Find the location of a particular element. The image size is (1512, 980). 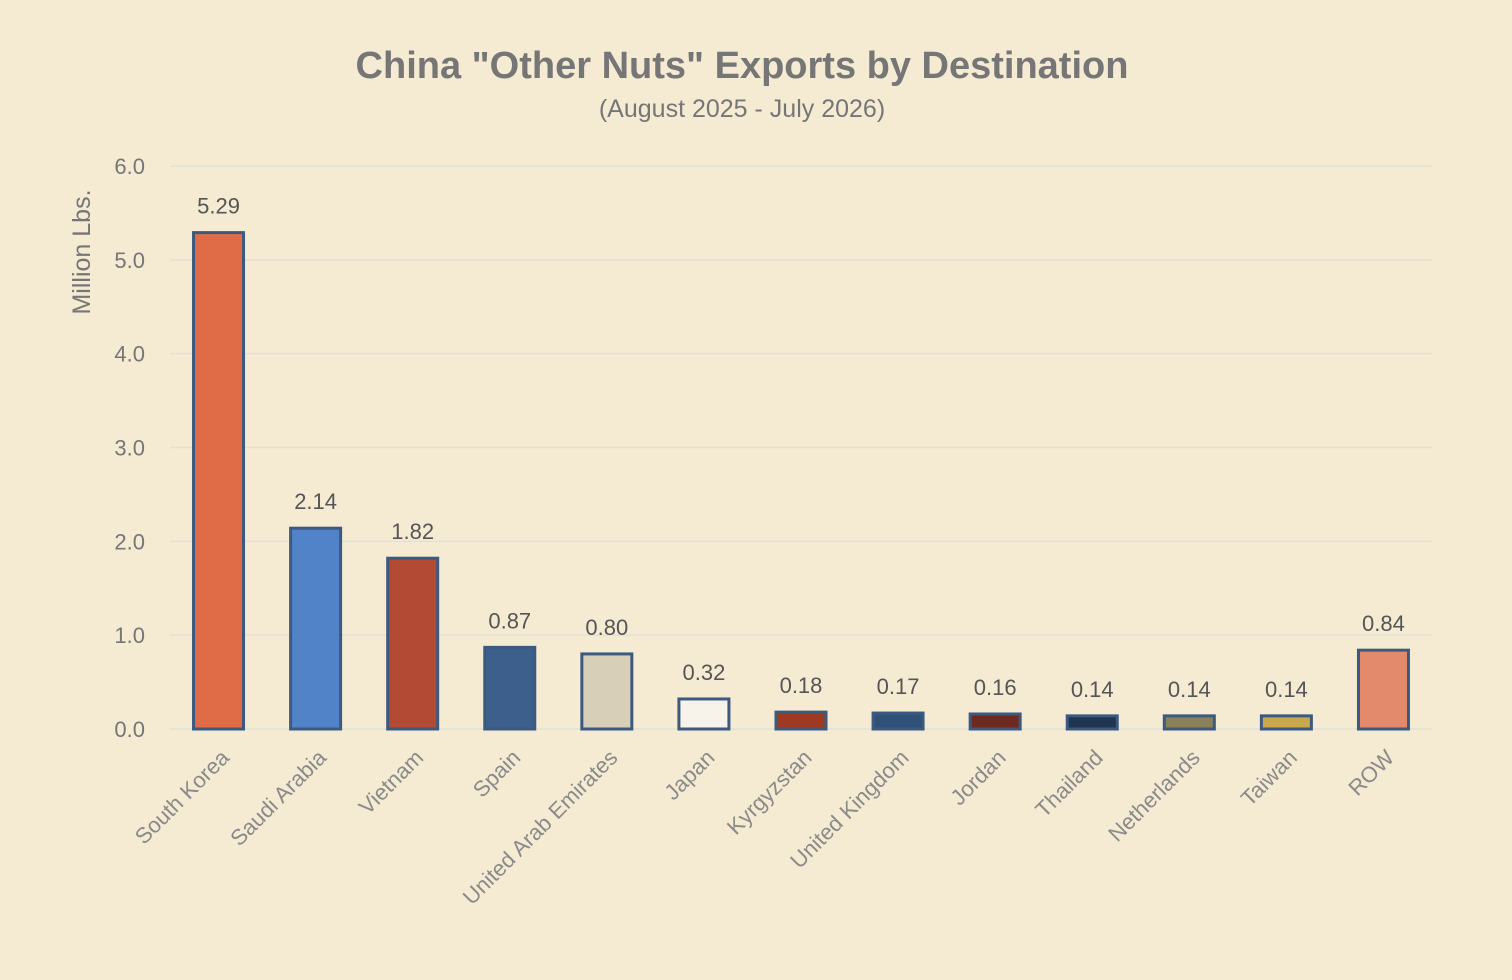

y-tick-label: 0.0 is located at coordinates (129, 729).